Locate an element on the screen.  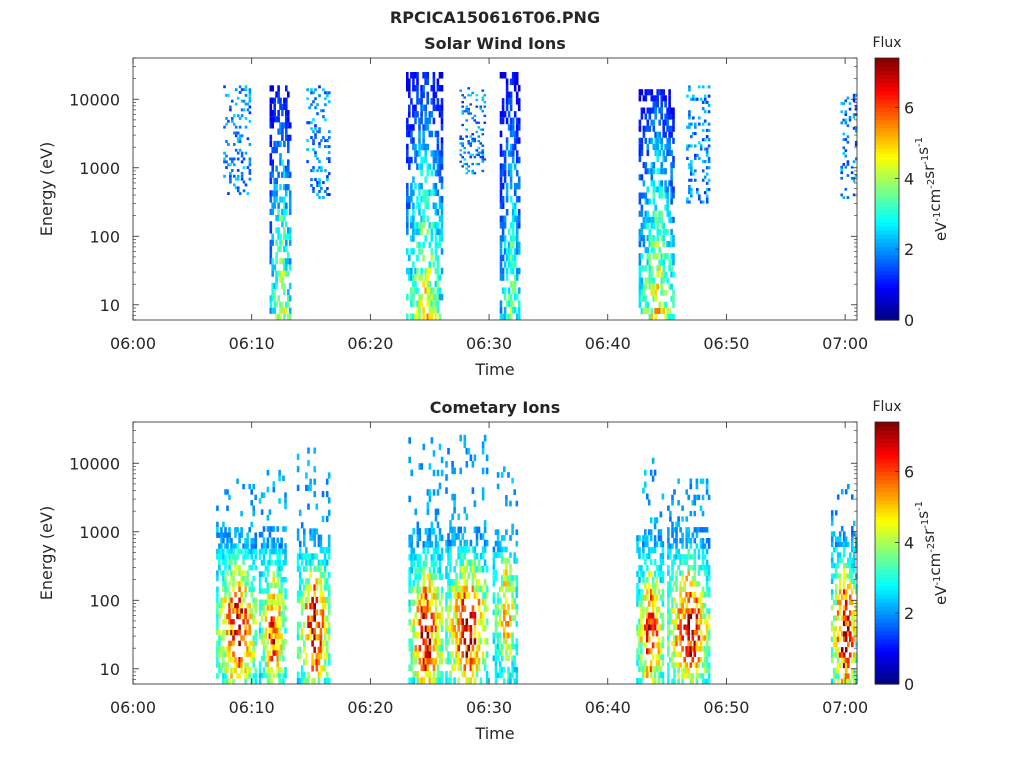
ion-burst is located at coordinates (237, 140).